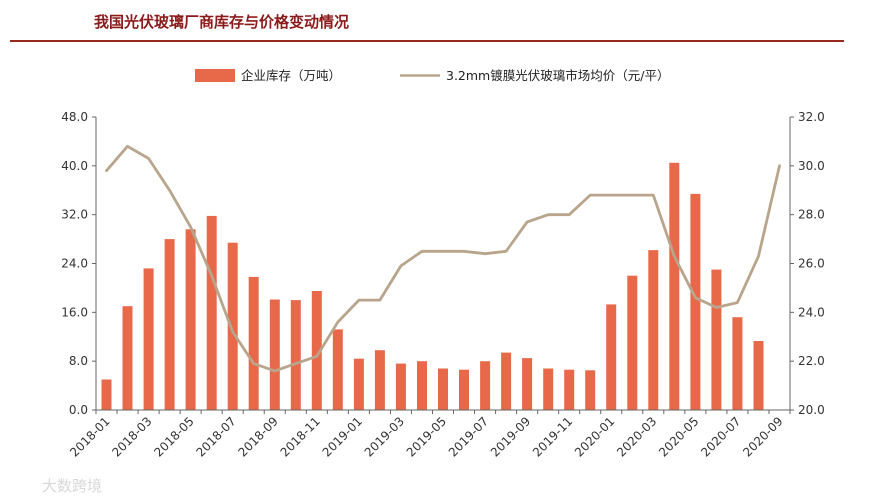 This screenshot has width=875, height=501. What do you see at coordinates (557, 75) in the screenshot?
I see `legend-line-label: 3.2mm镀膜光伏玻璃市场均价（元/平）` at bounding box center [557, 75].